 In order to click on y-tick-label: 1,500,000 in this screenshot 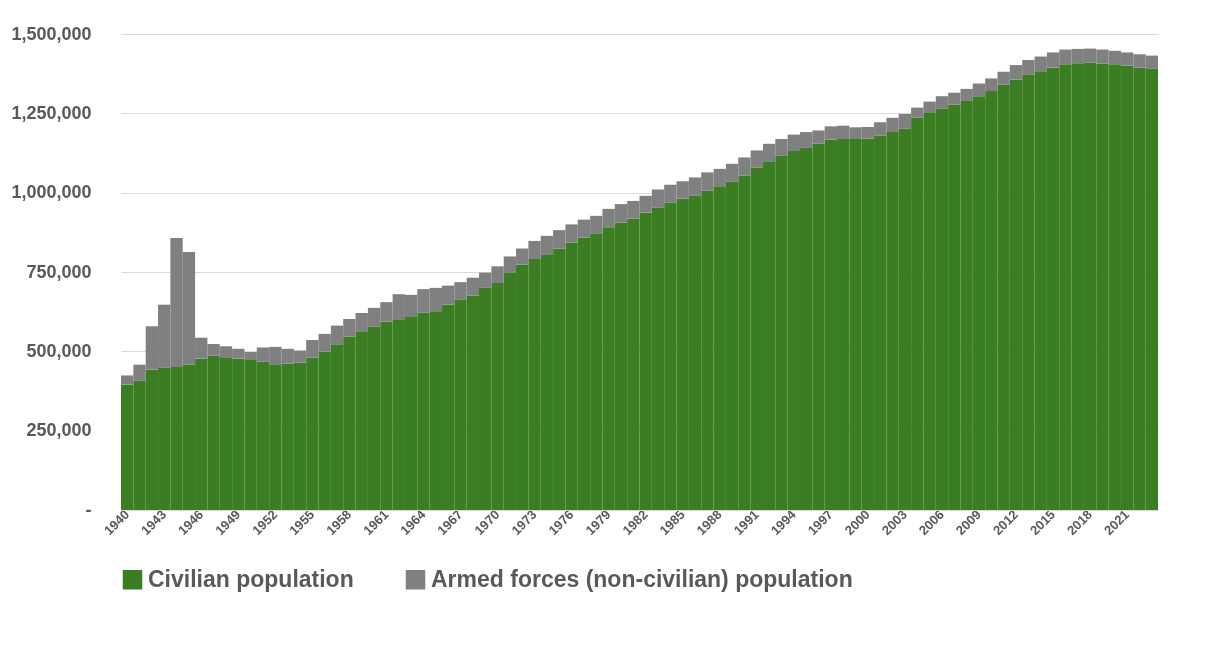, I will do `click(51, 33)`.